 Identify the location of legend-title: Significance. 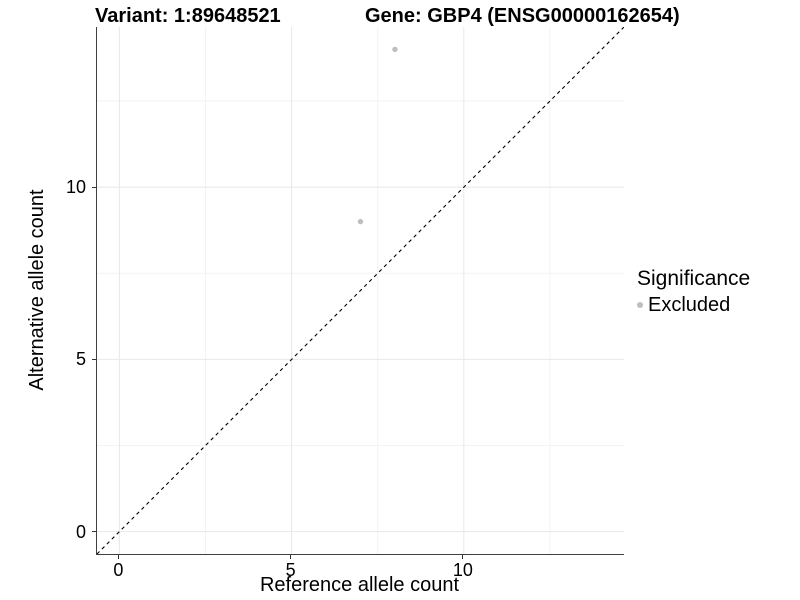
(694, 278).